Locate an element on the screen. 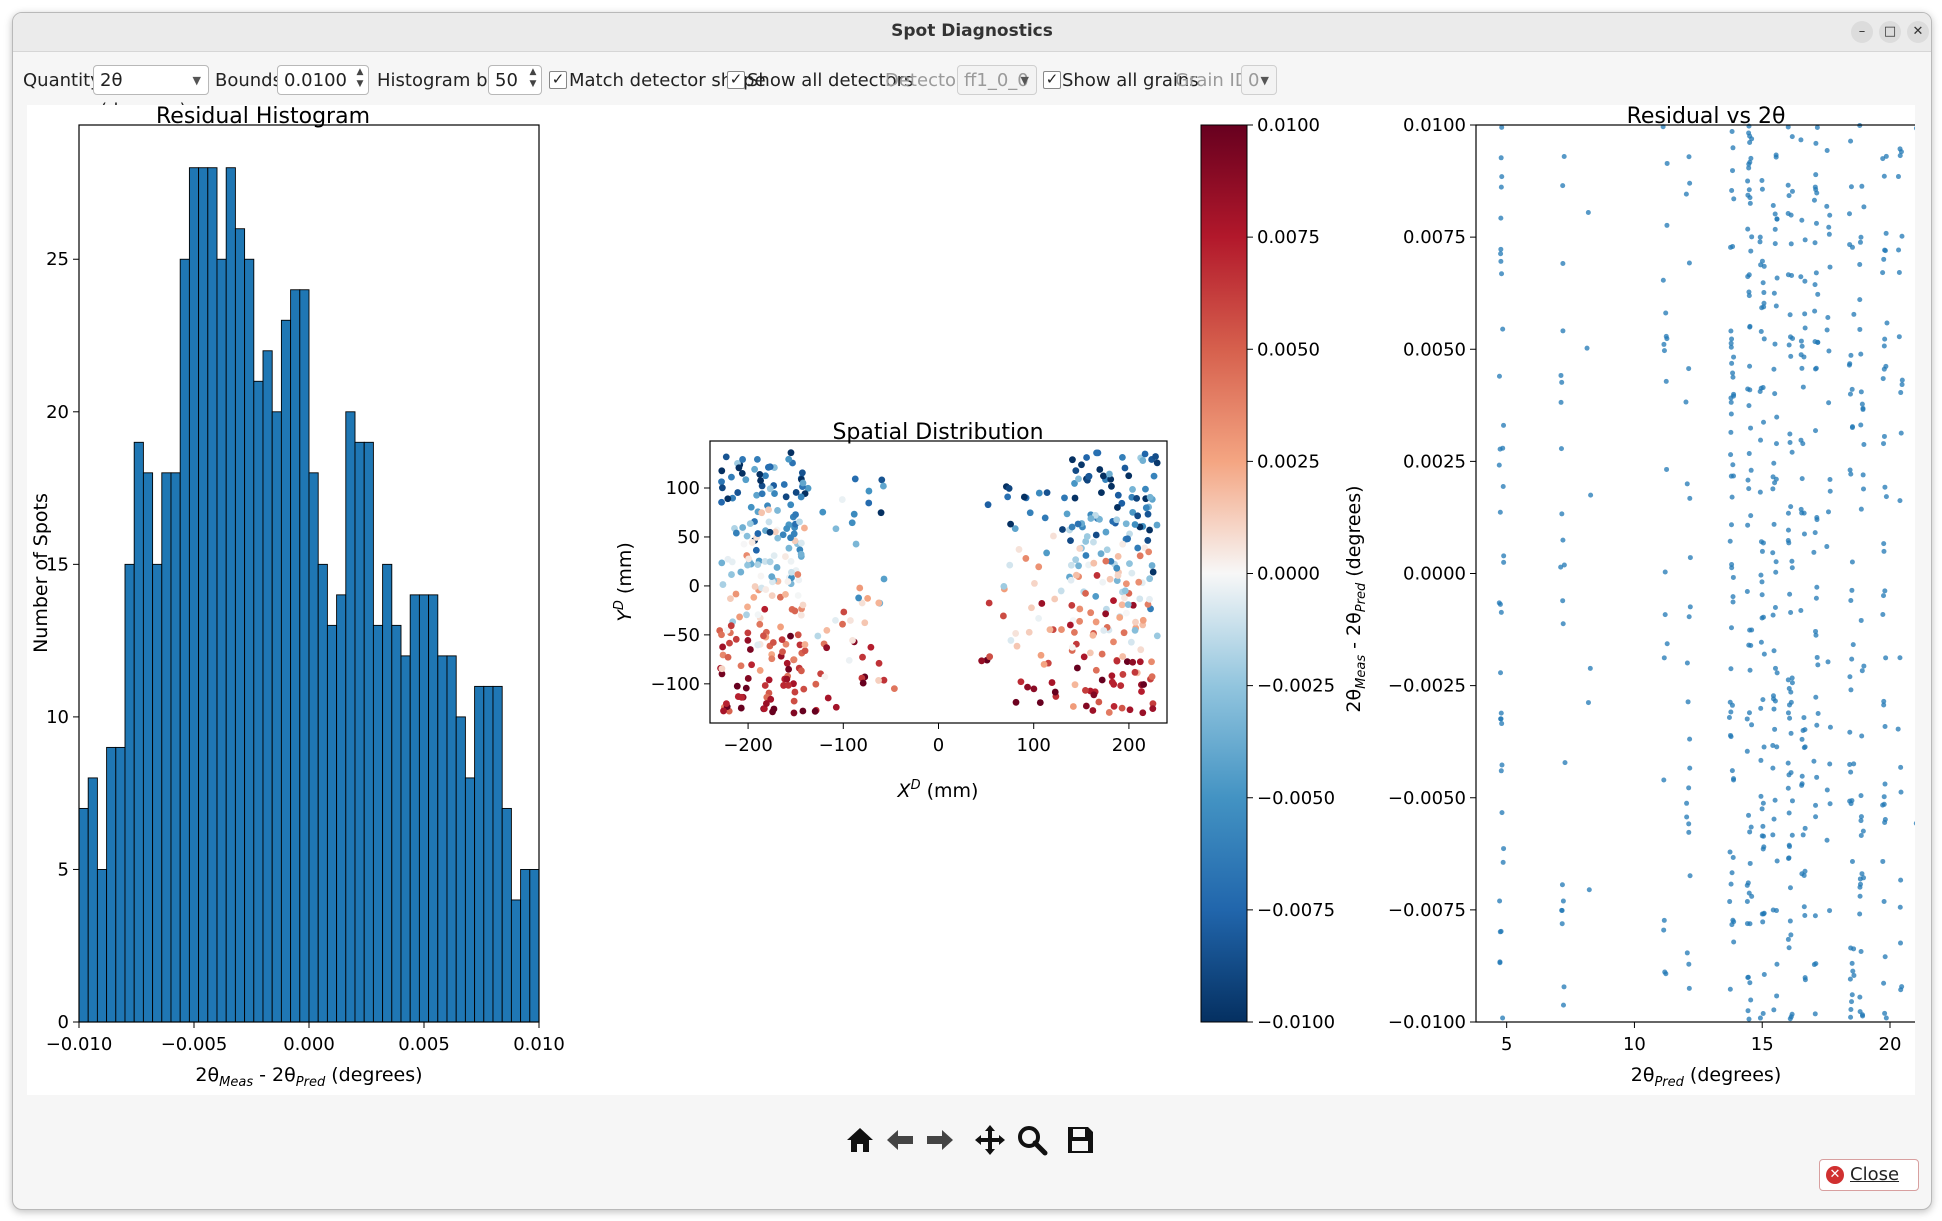 This screenshot has width=1942, height=1221. home-icon is located at coordinates (860, 1140).